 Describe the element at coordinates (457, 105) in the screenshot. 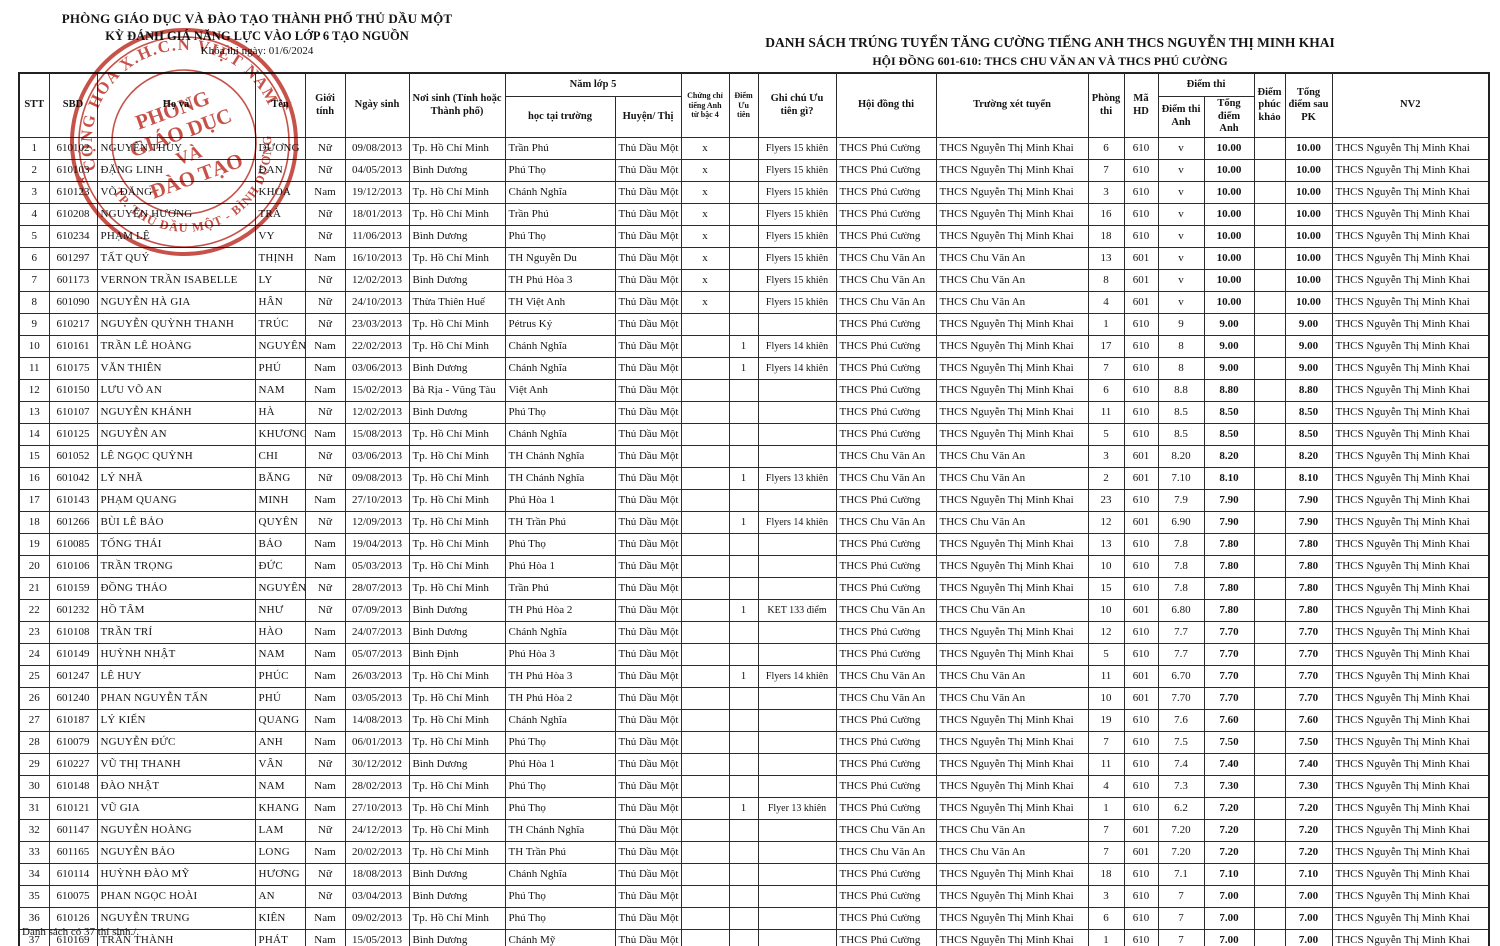

I see `header-noi-sinh: Nơi sinh (Tỉnh hoặc Thành phố)` at that location.